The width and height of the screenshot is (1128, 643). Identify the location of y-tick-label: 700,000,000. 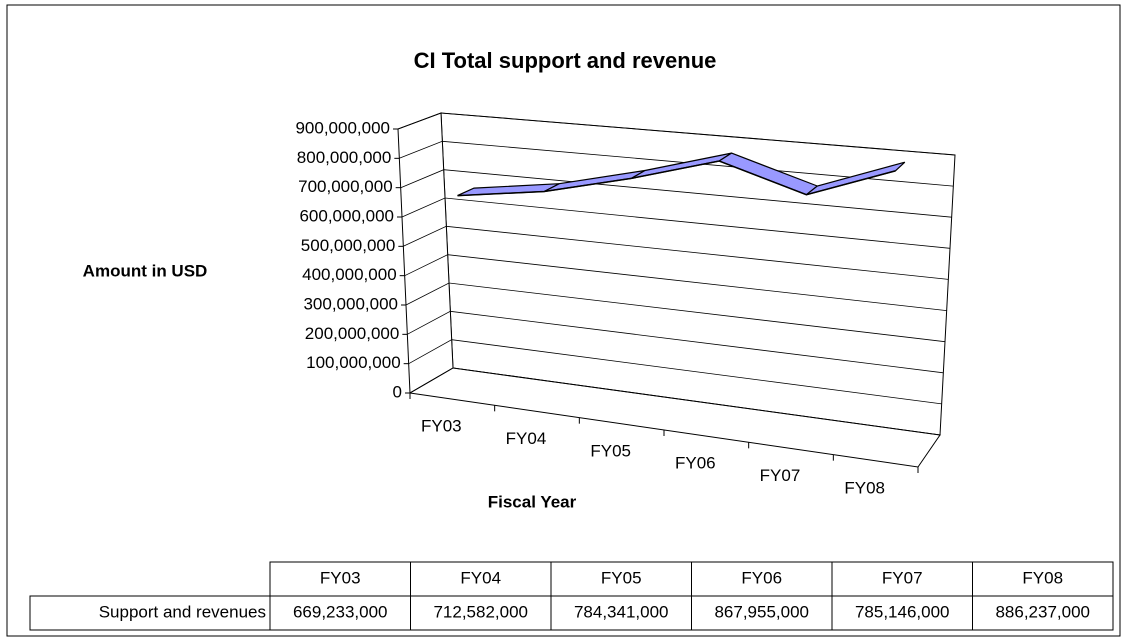
(345, 186).